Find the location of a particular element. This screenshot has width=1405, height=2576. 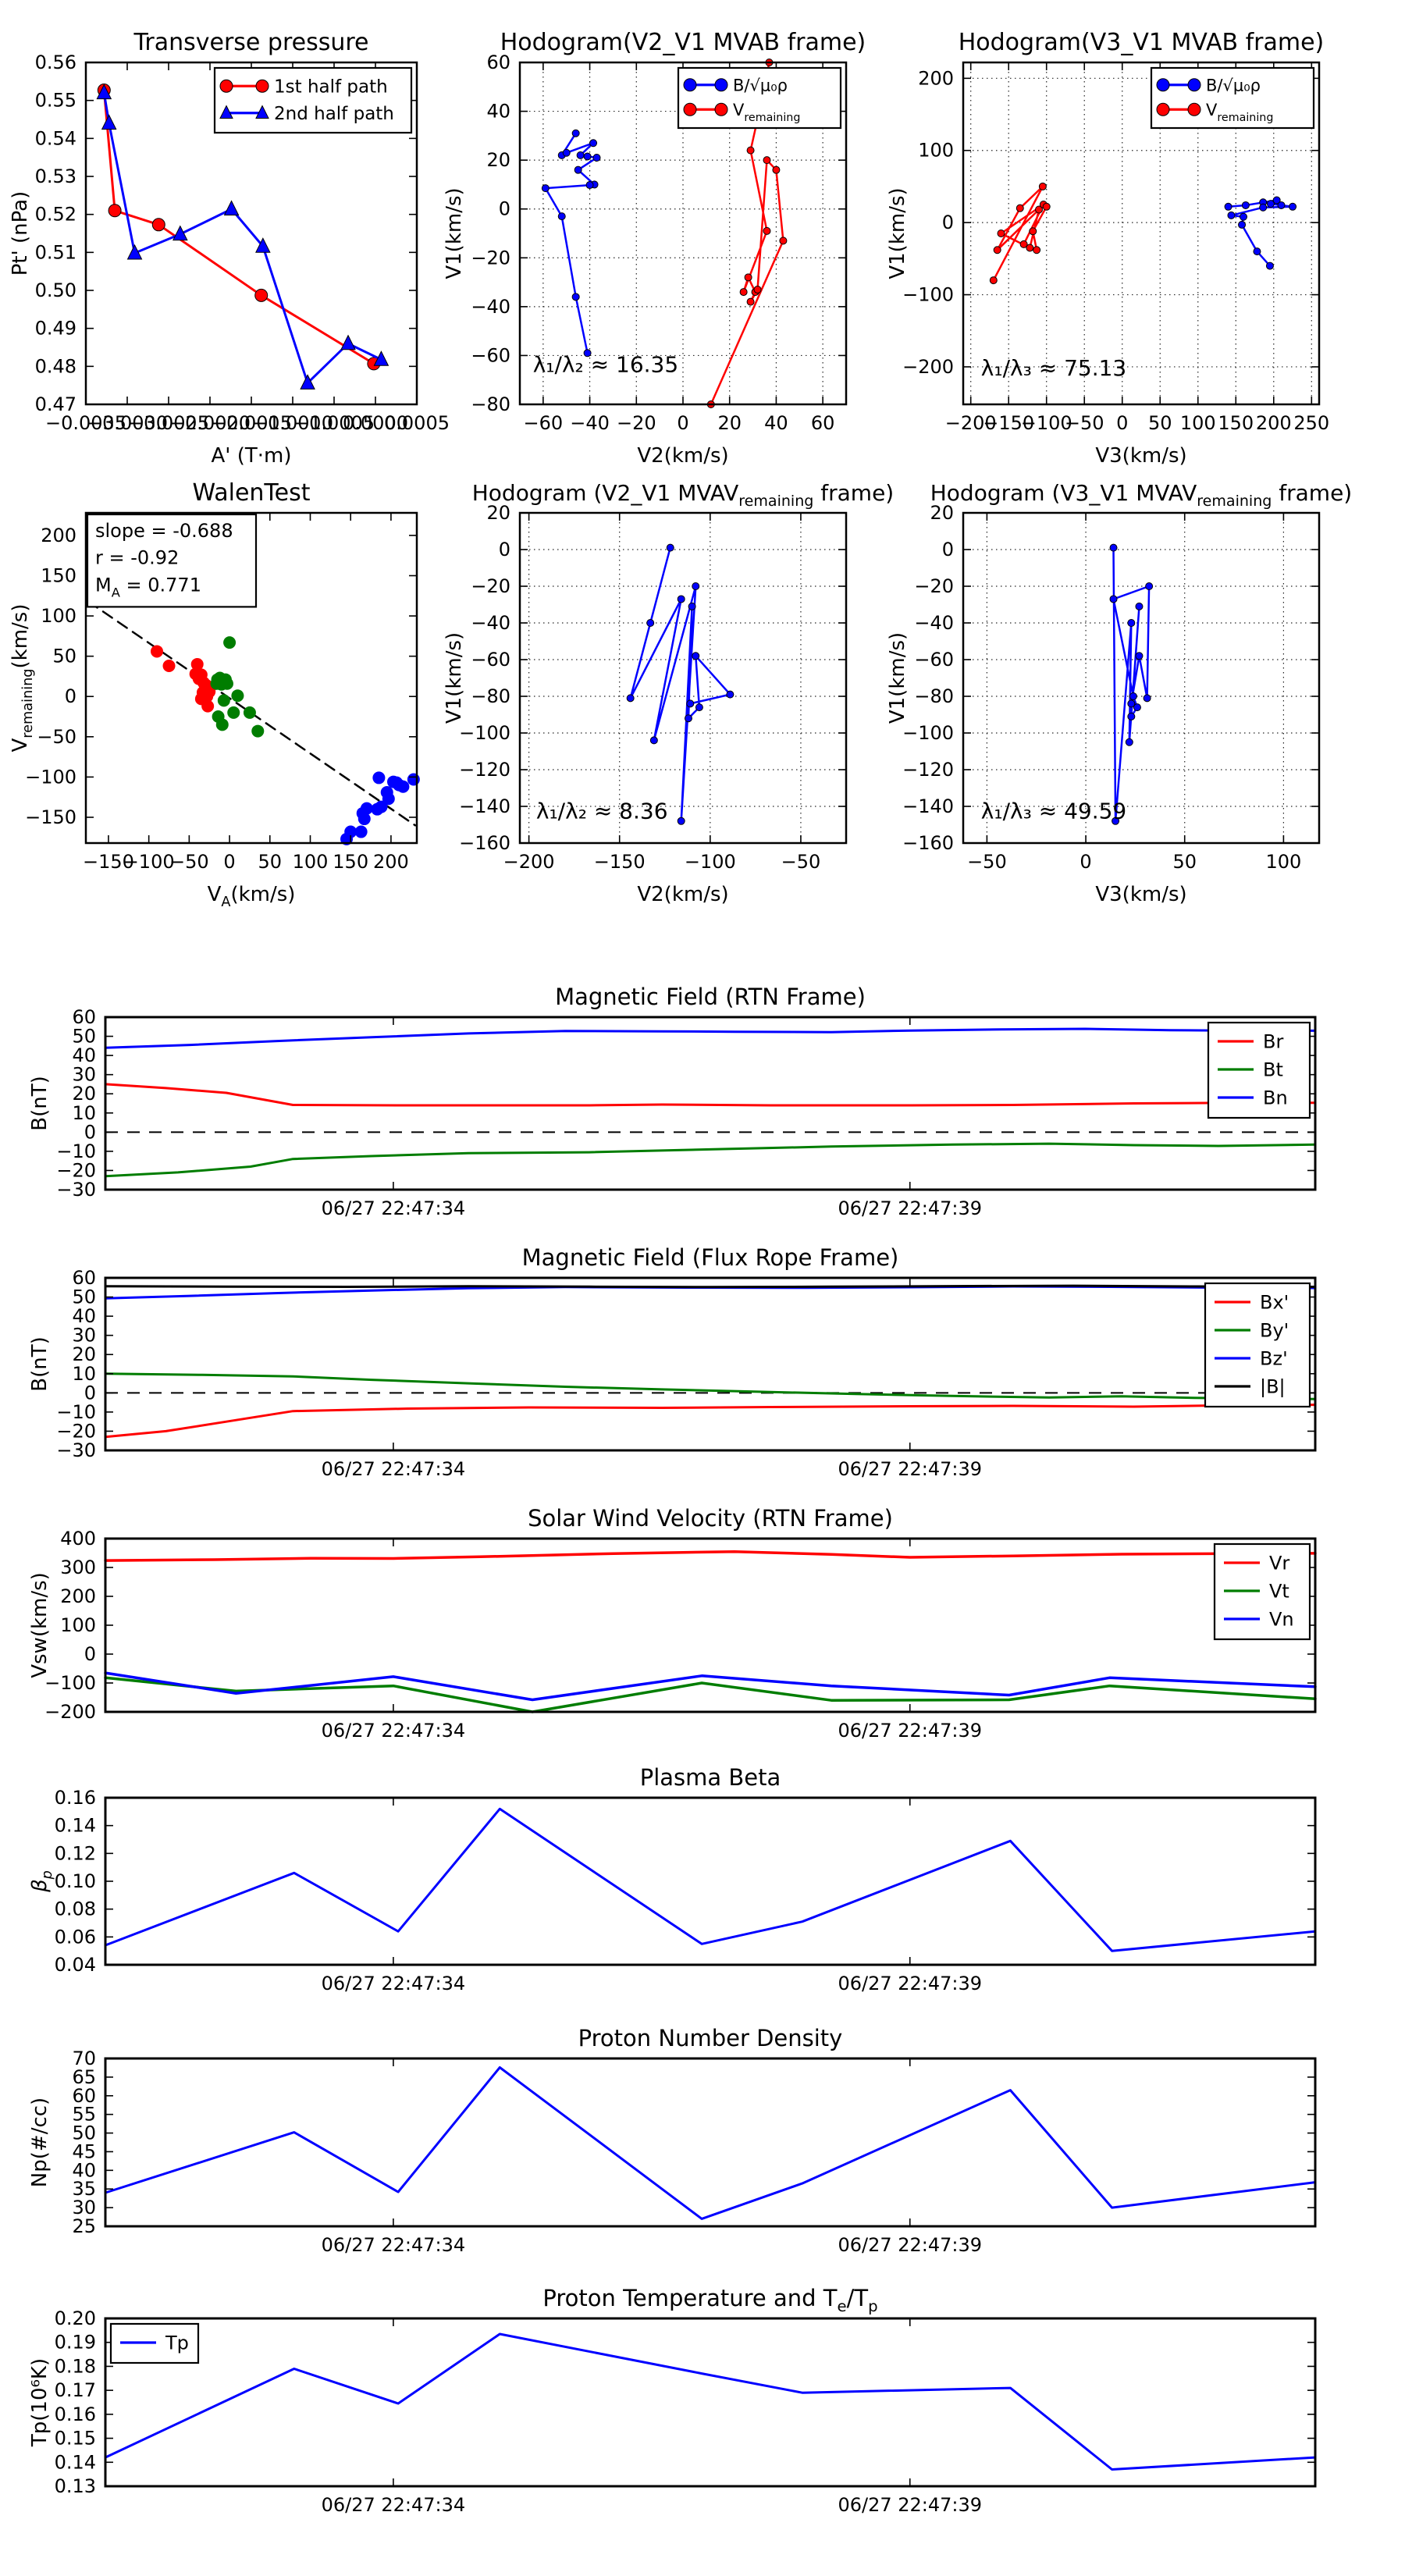

svg-text: WalenTest is located at coordinates (251, 493).